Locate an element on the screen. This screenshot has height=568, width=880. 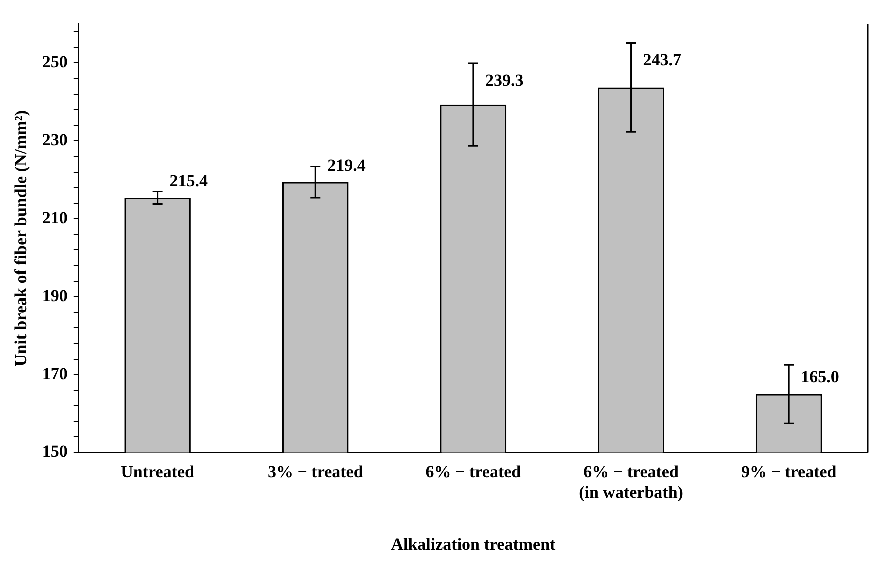
data-label: 239.3 is located at coordinates (504, 80).